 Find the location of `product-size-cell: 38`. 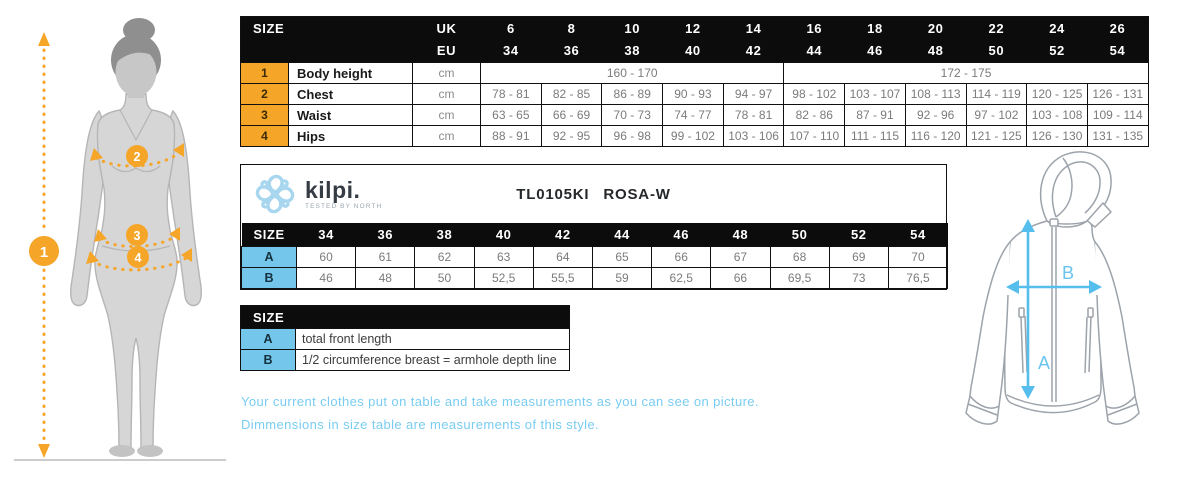

product-size-cell: 38 is located at coordinates (444, 234).